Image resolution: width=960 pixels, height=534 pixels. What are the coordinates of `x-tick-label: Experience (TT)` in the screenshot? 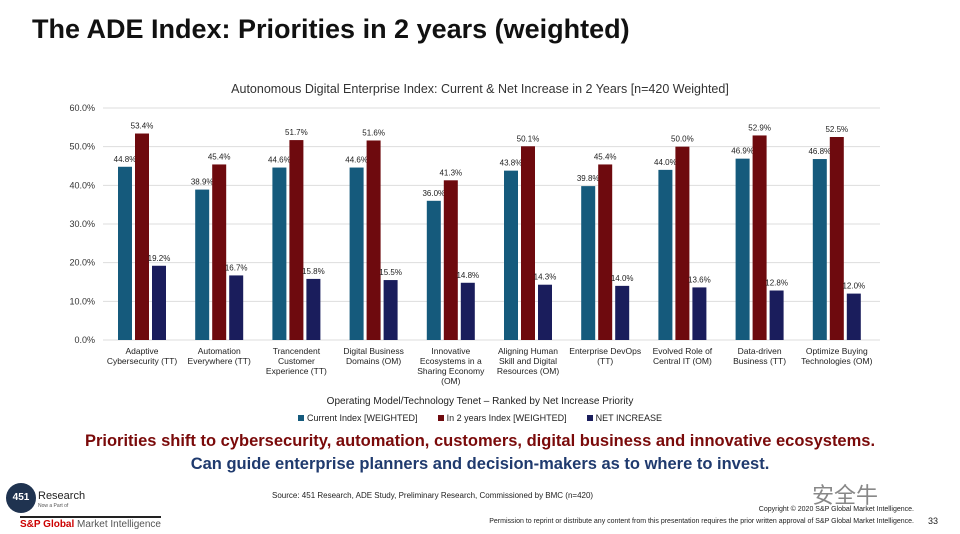 It's located at (296, 371).